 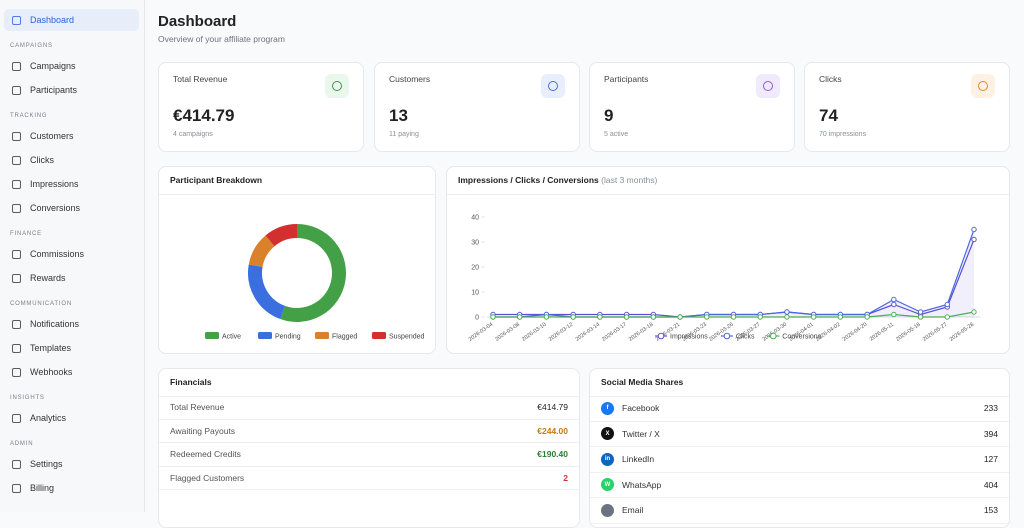 I want to click on donut-chart: Active Pending Flagged Suspended, so click(x=315, y=282).